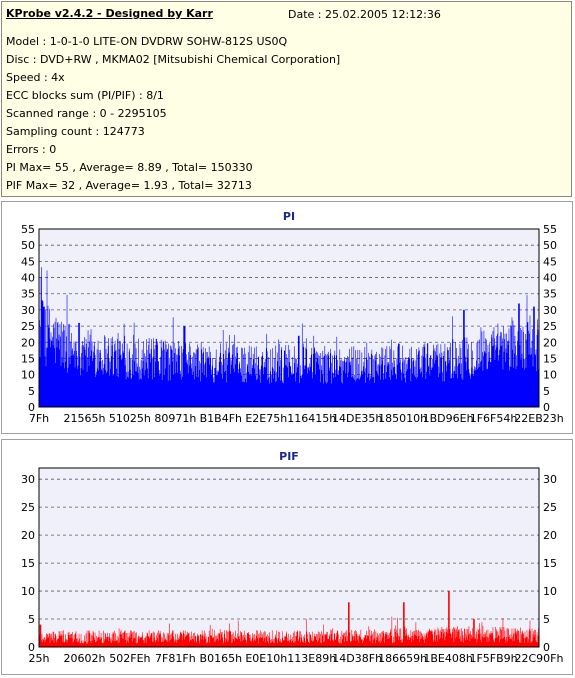  What do you see at coordinates (550, 261) in the screenshot?
I see `y-tick-label-right: 45` at bounding box center [550, 261].